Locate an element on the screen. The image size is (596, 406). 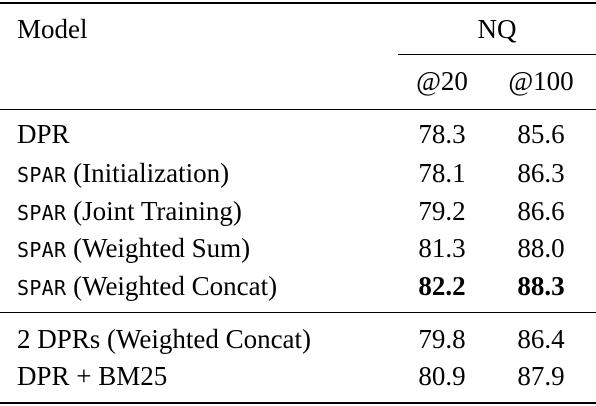
row-at20: 79.8 is located at coordinates (442, 339).